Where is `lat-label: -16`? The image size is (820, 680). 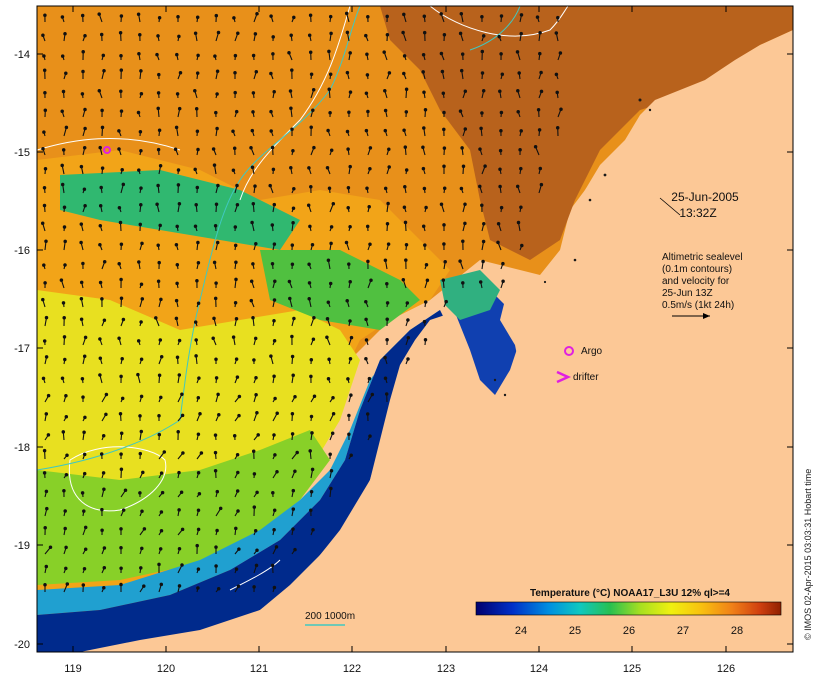
lat-label: -16 is located at coordinates (22, 251).